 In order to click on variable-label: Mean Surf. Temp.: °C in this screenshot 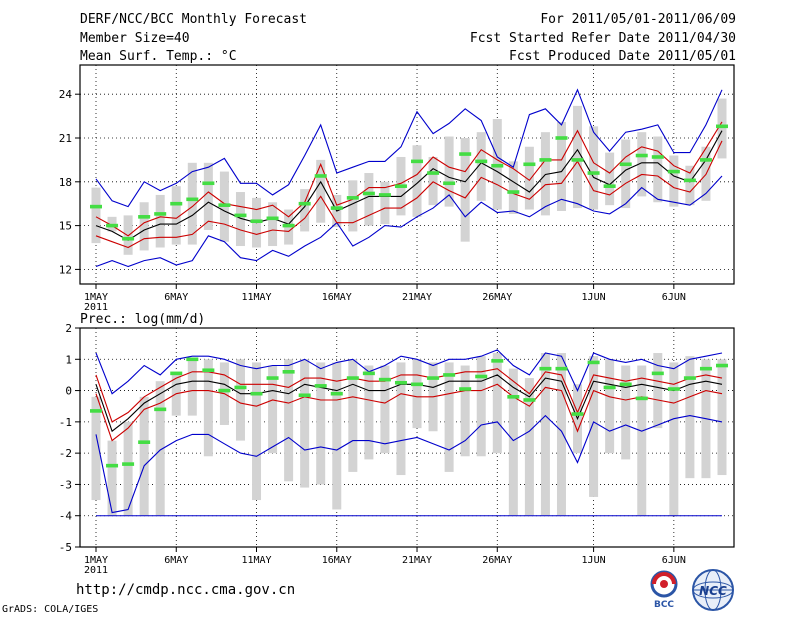, I will do `click(158, 56)`.